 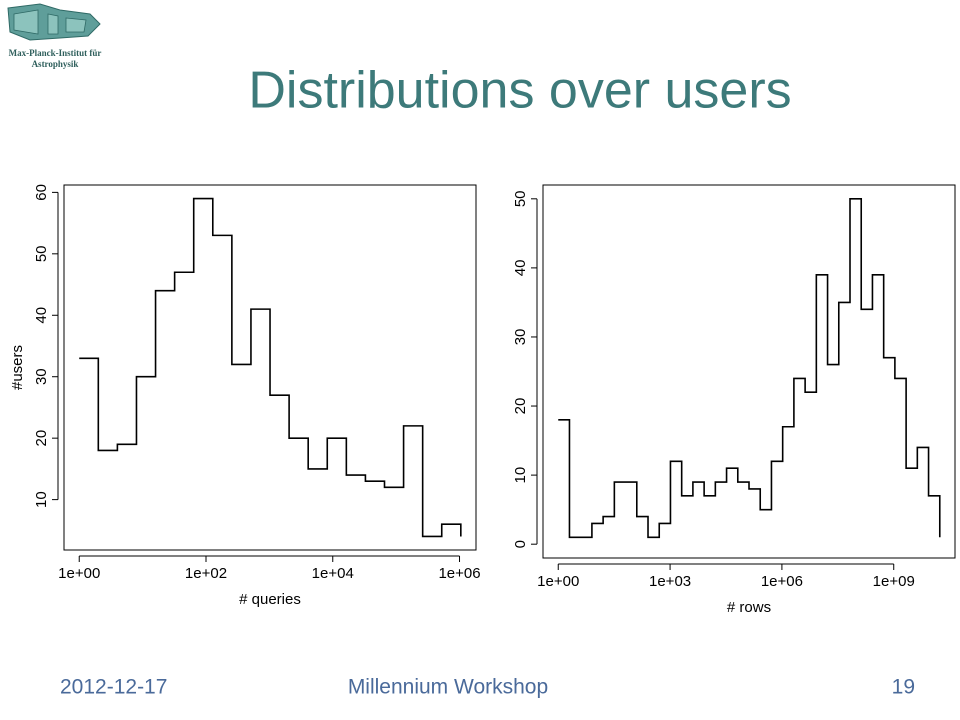 I want to click on footer-date: 2012-12-17, so click(x=113, y=687).